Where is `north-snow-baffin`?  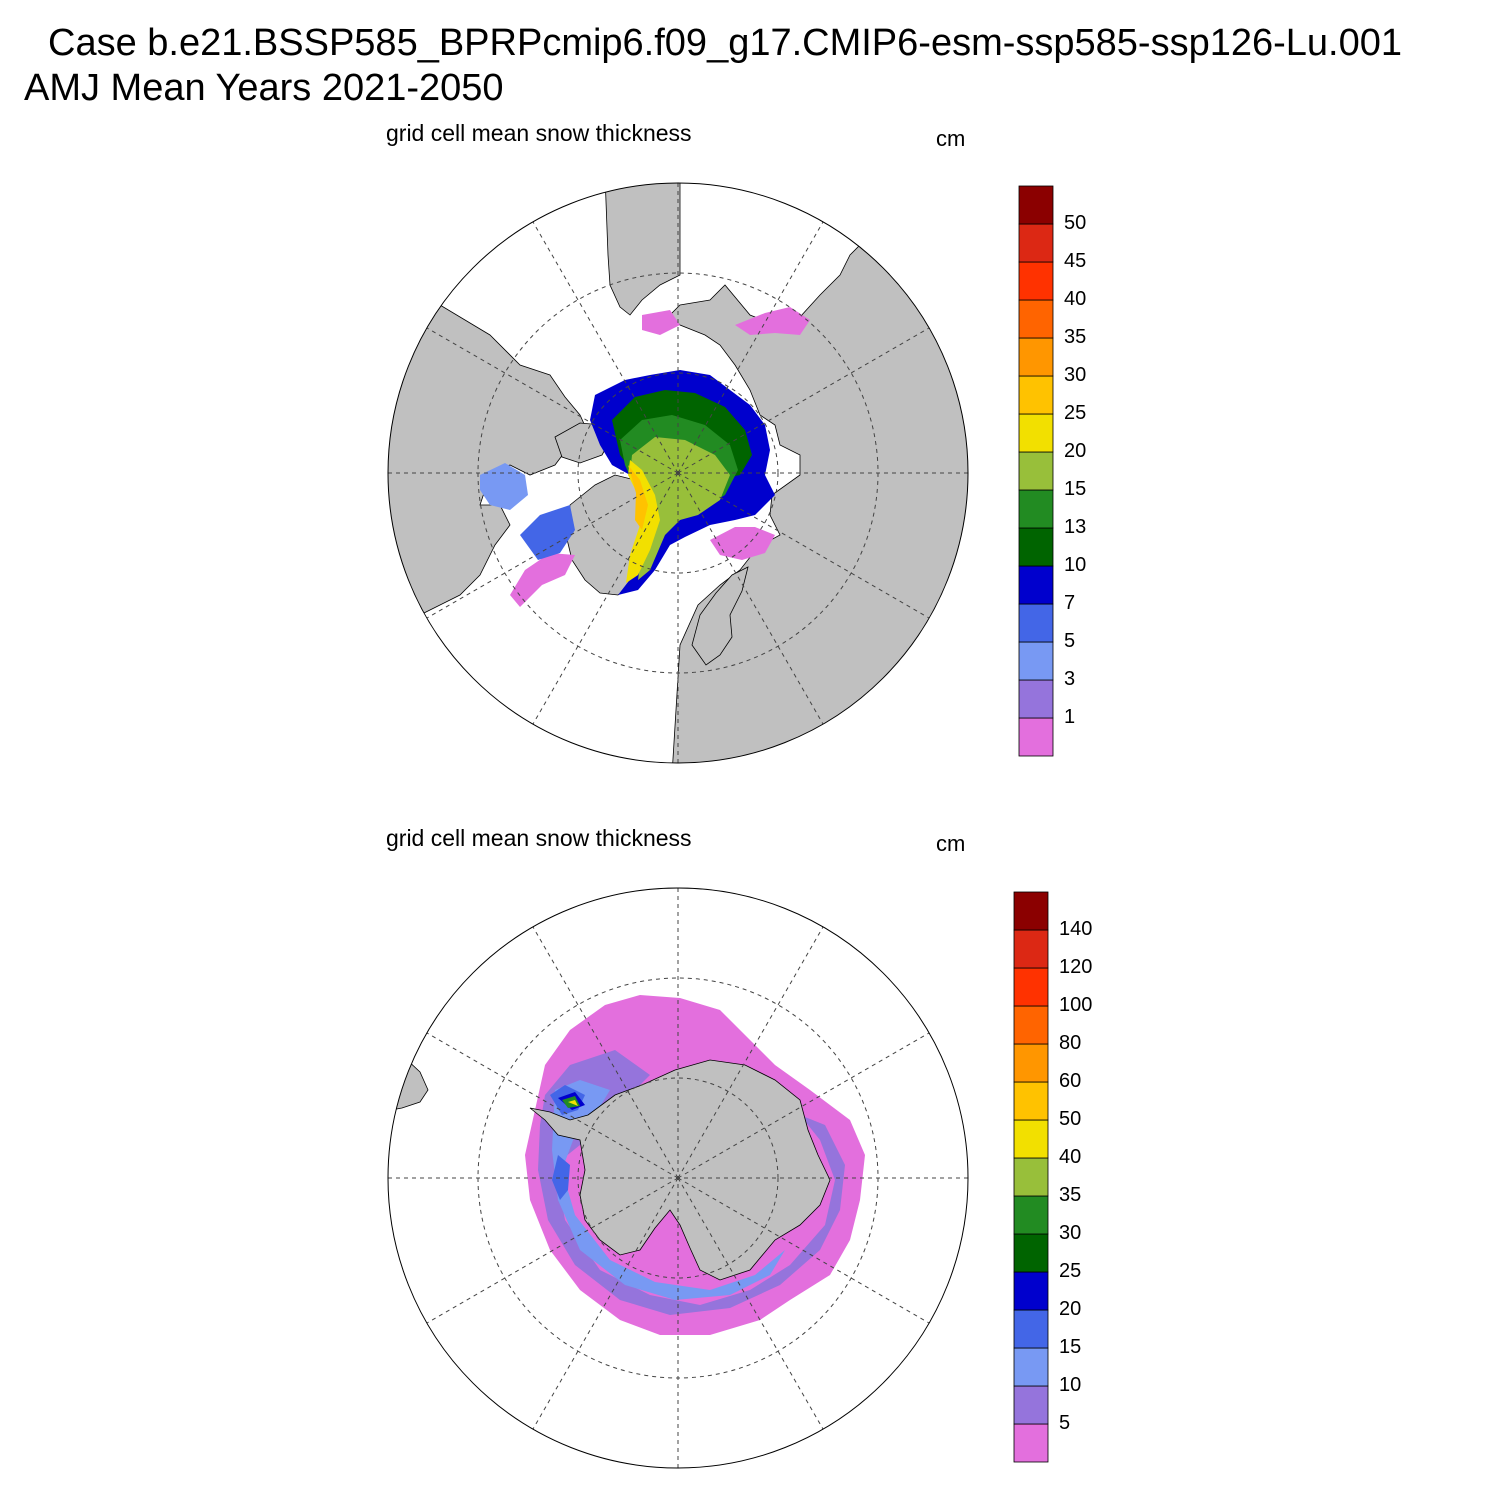 north-snow-baffin is located at coordinates (547, 532).